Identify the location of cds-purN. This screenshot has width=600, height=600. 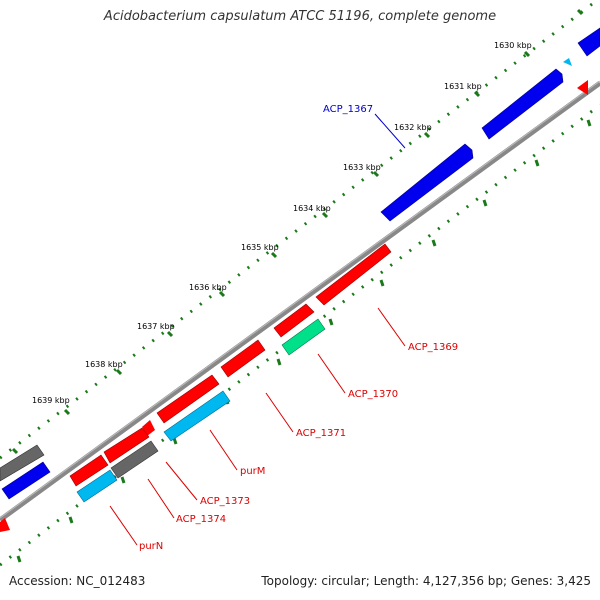
(97, 486).